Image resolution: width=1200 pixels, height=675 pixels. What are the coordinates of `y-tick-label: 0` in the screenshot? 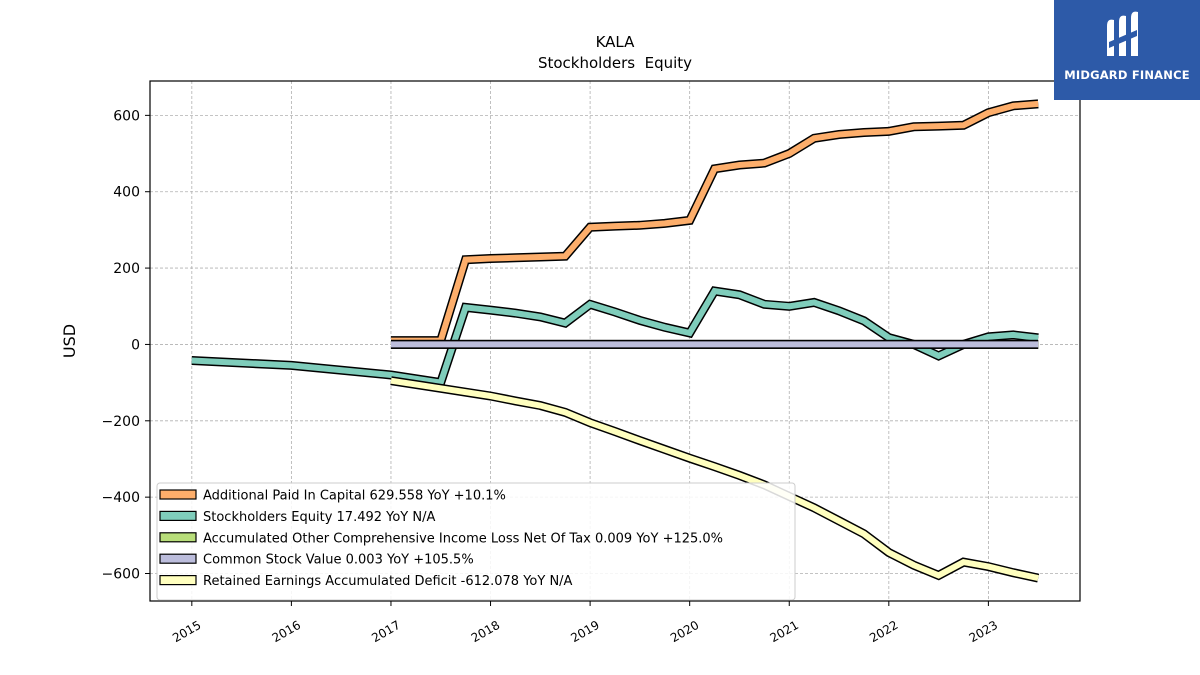 It's located at (135, 345).